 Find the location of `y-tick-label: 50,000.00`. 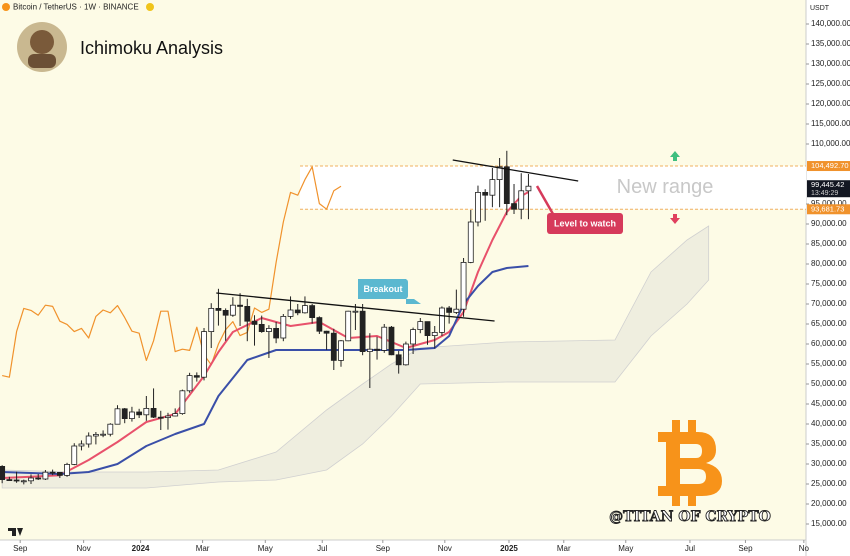

y-tick-label: 50,000.00 is located at coordinates (829, 383).